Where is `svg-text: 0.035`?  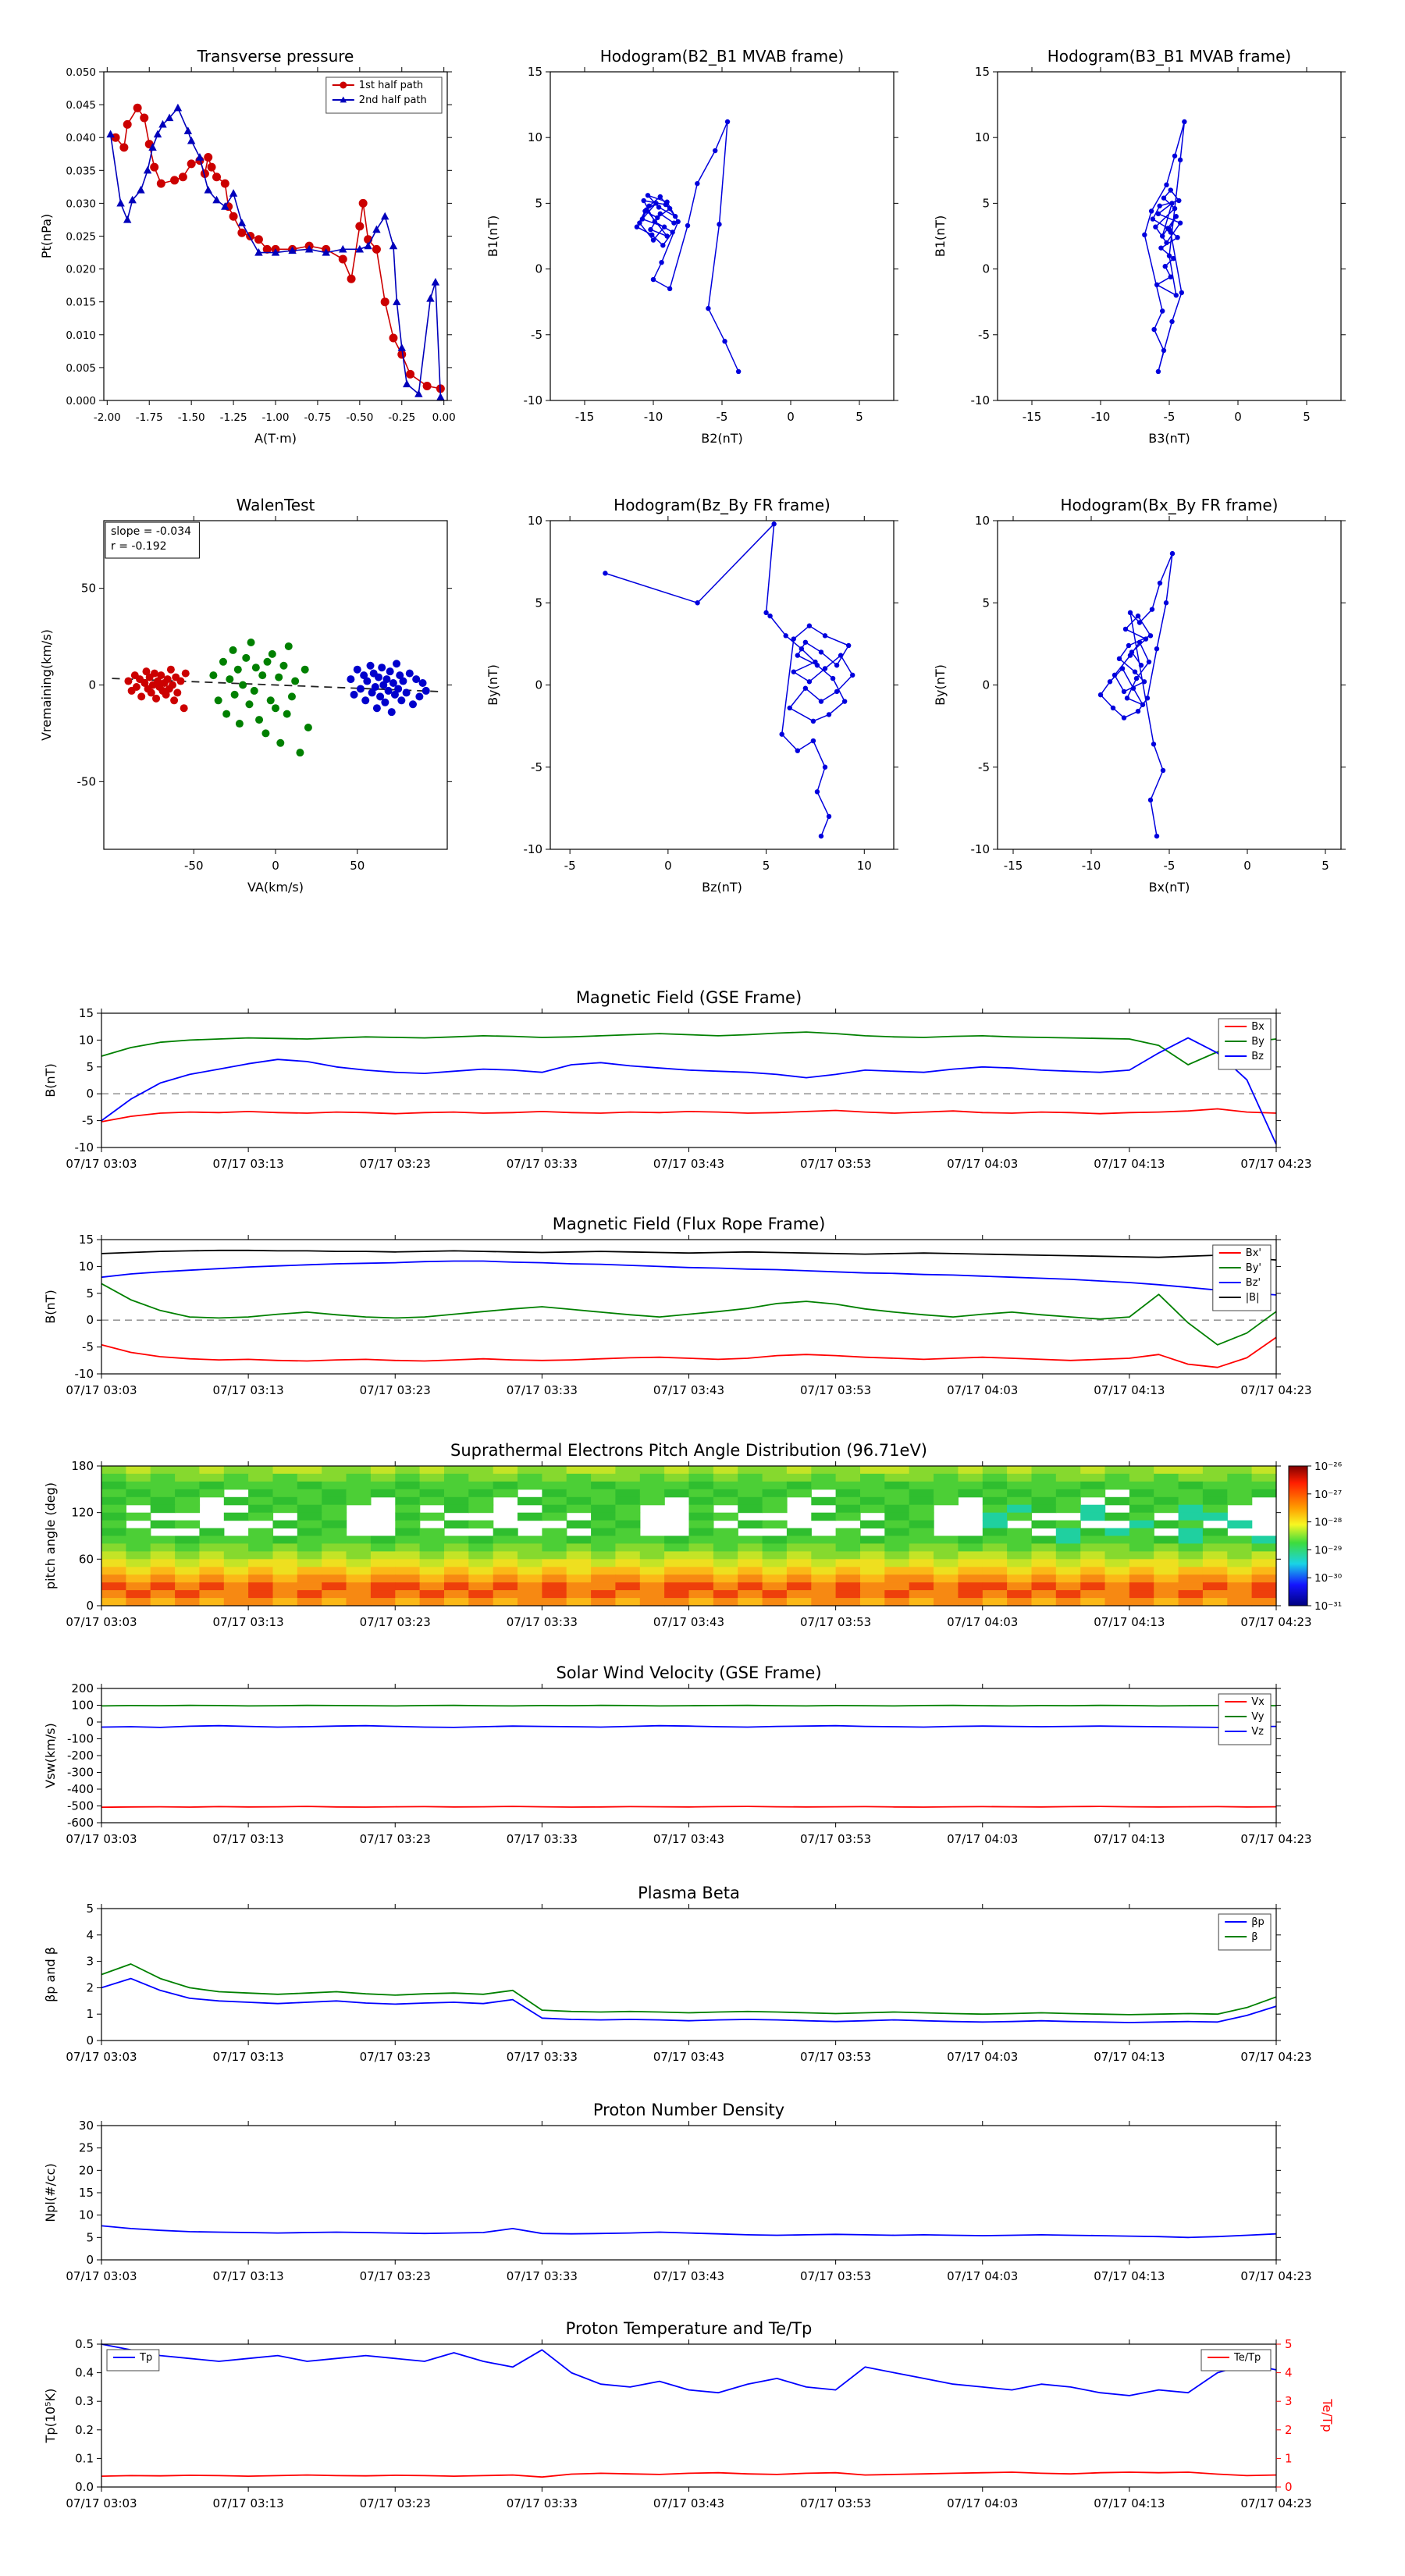
svg-text: 0.035 is located at coordinates (81, 171).